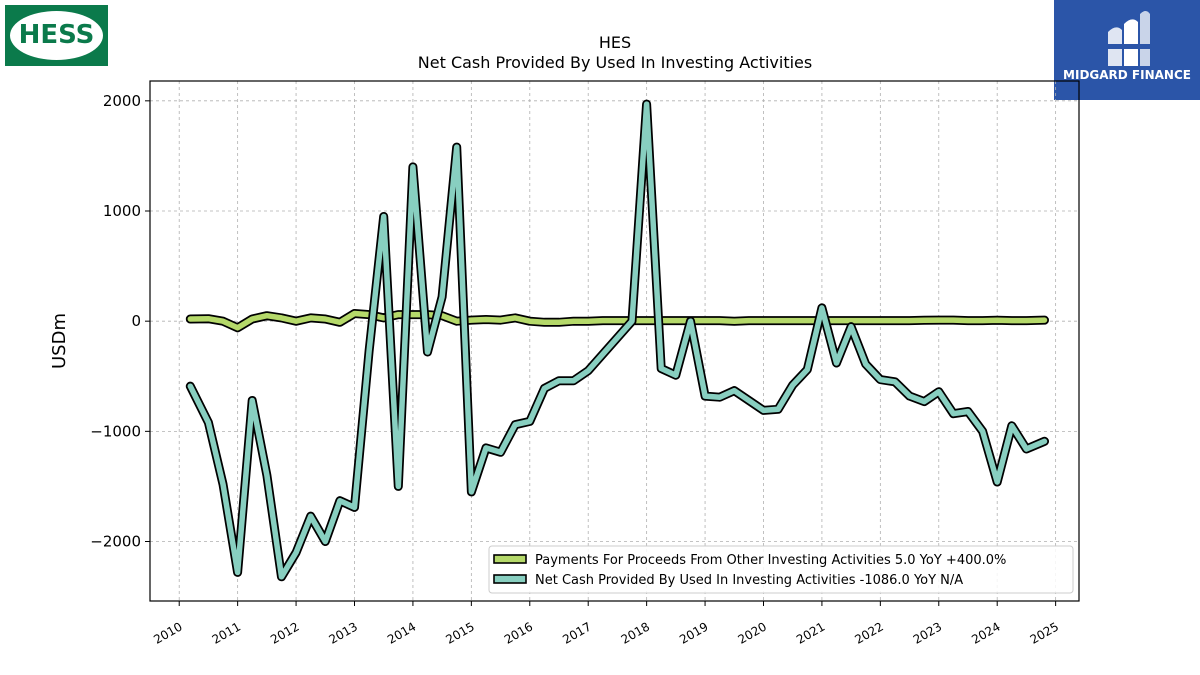 The width and height of the screenshot is (1200, 675). Describe the element at coordinates (122, 101) in the screenshot. I see `y-tick-label: 2000` at that location.